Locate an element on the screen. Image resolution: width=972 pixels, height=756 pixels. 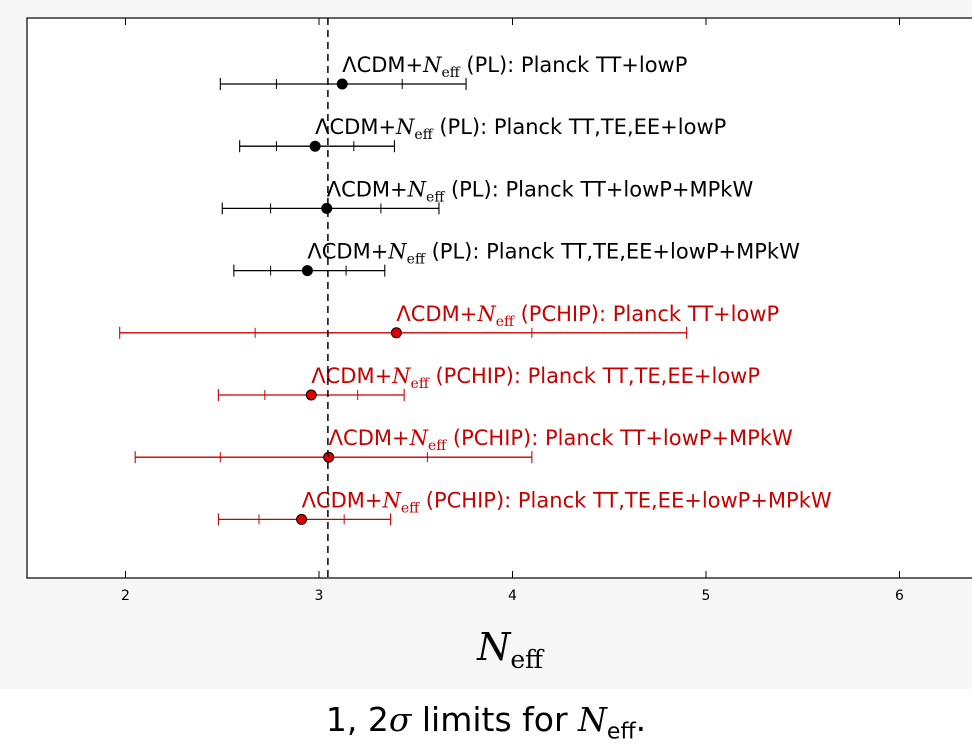
row-label: ΛCDM+Neff (PL): Planck TT+lowP+MPkW is located at coordinates (540, 191).